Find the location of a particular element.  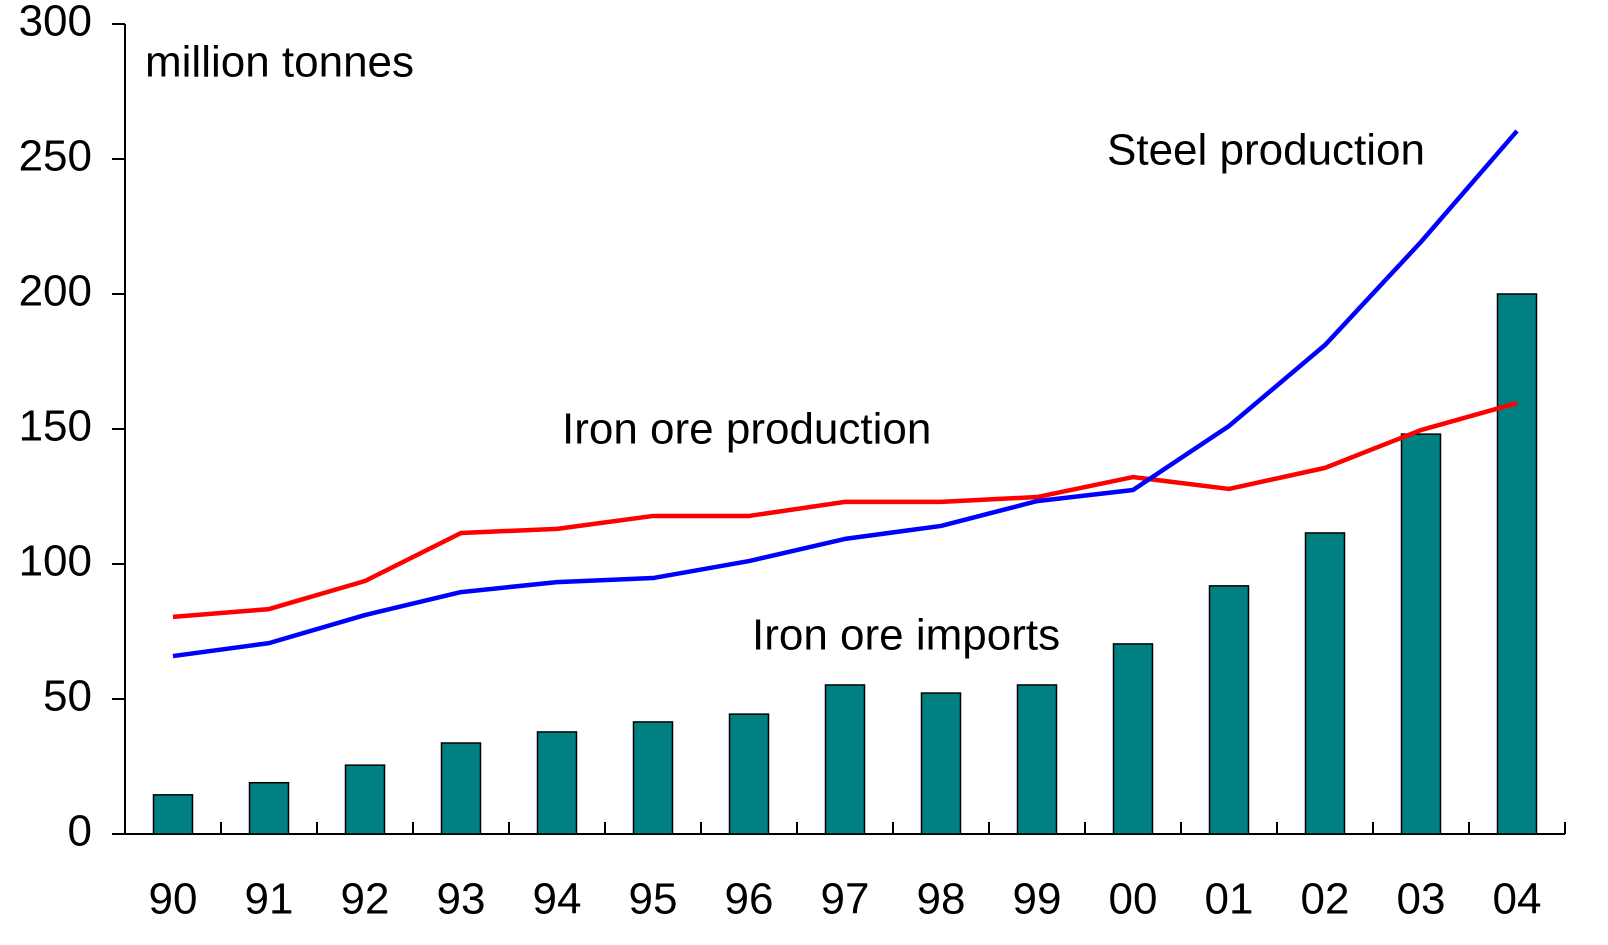

y-tick-label: 150 is located at coordinates (55, 426).